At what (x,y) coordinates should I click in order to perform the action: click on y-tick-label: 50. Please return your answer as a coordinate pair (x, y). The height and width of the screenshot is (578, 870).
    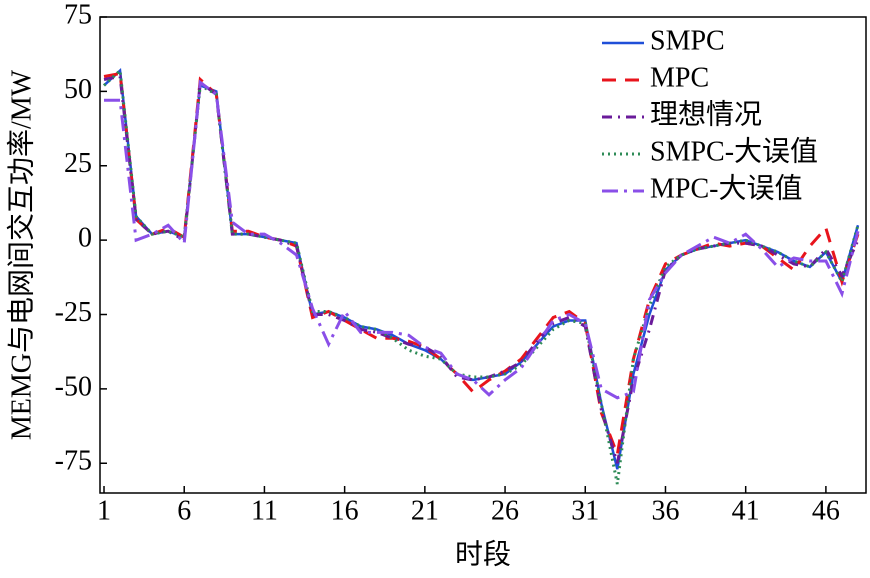
    Looking at the image, I should click on (78, 89).